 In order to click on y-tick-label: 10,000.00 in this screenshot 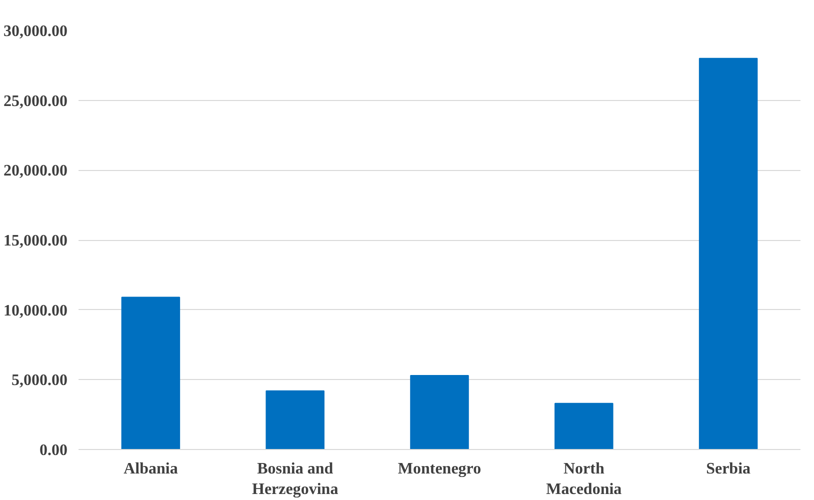, I will do `click(36, 311)`.